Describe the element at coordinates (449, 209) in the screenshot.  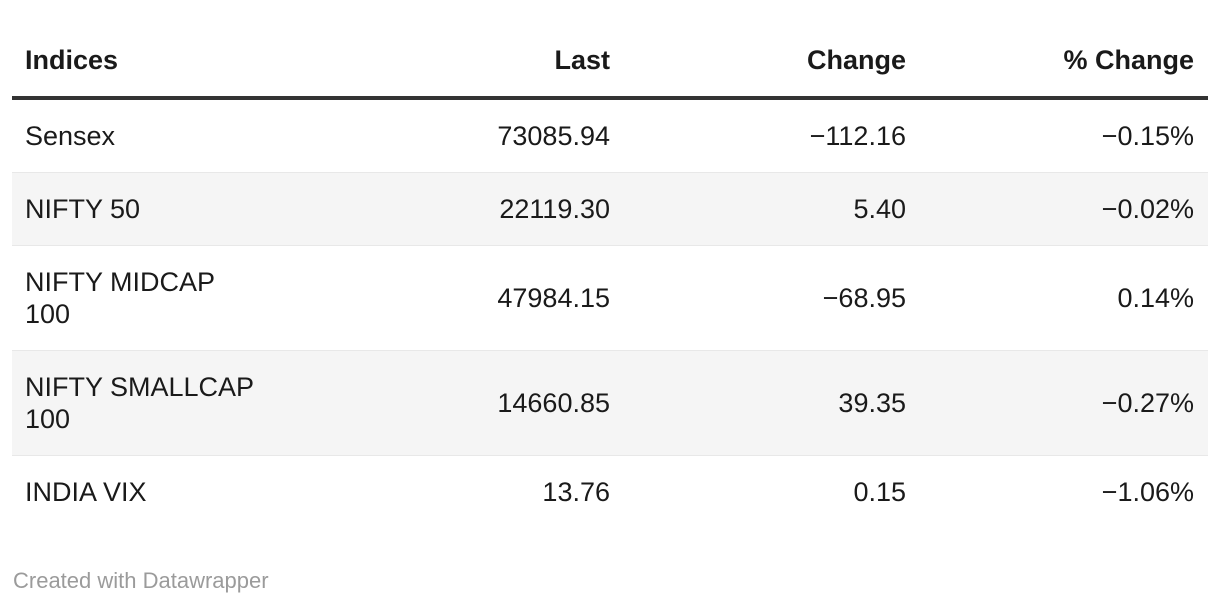
I see `last-value: 22119.30` at that location.